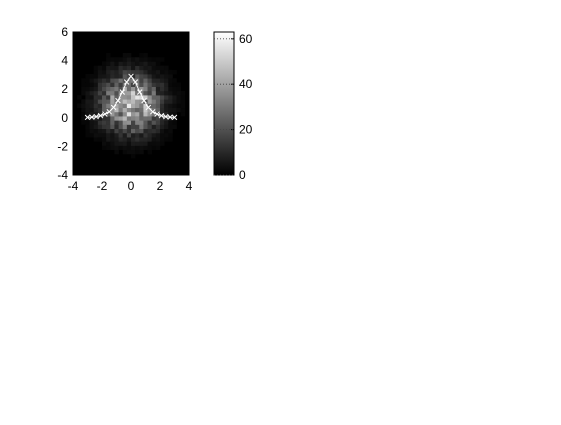 Image resolution: width=561 pixels, height=425 pixels. Describe the element at coordinates (242, 175) in the screenshot. I see `colorbar-tick-label: 0` at that location.